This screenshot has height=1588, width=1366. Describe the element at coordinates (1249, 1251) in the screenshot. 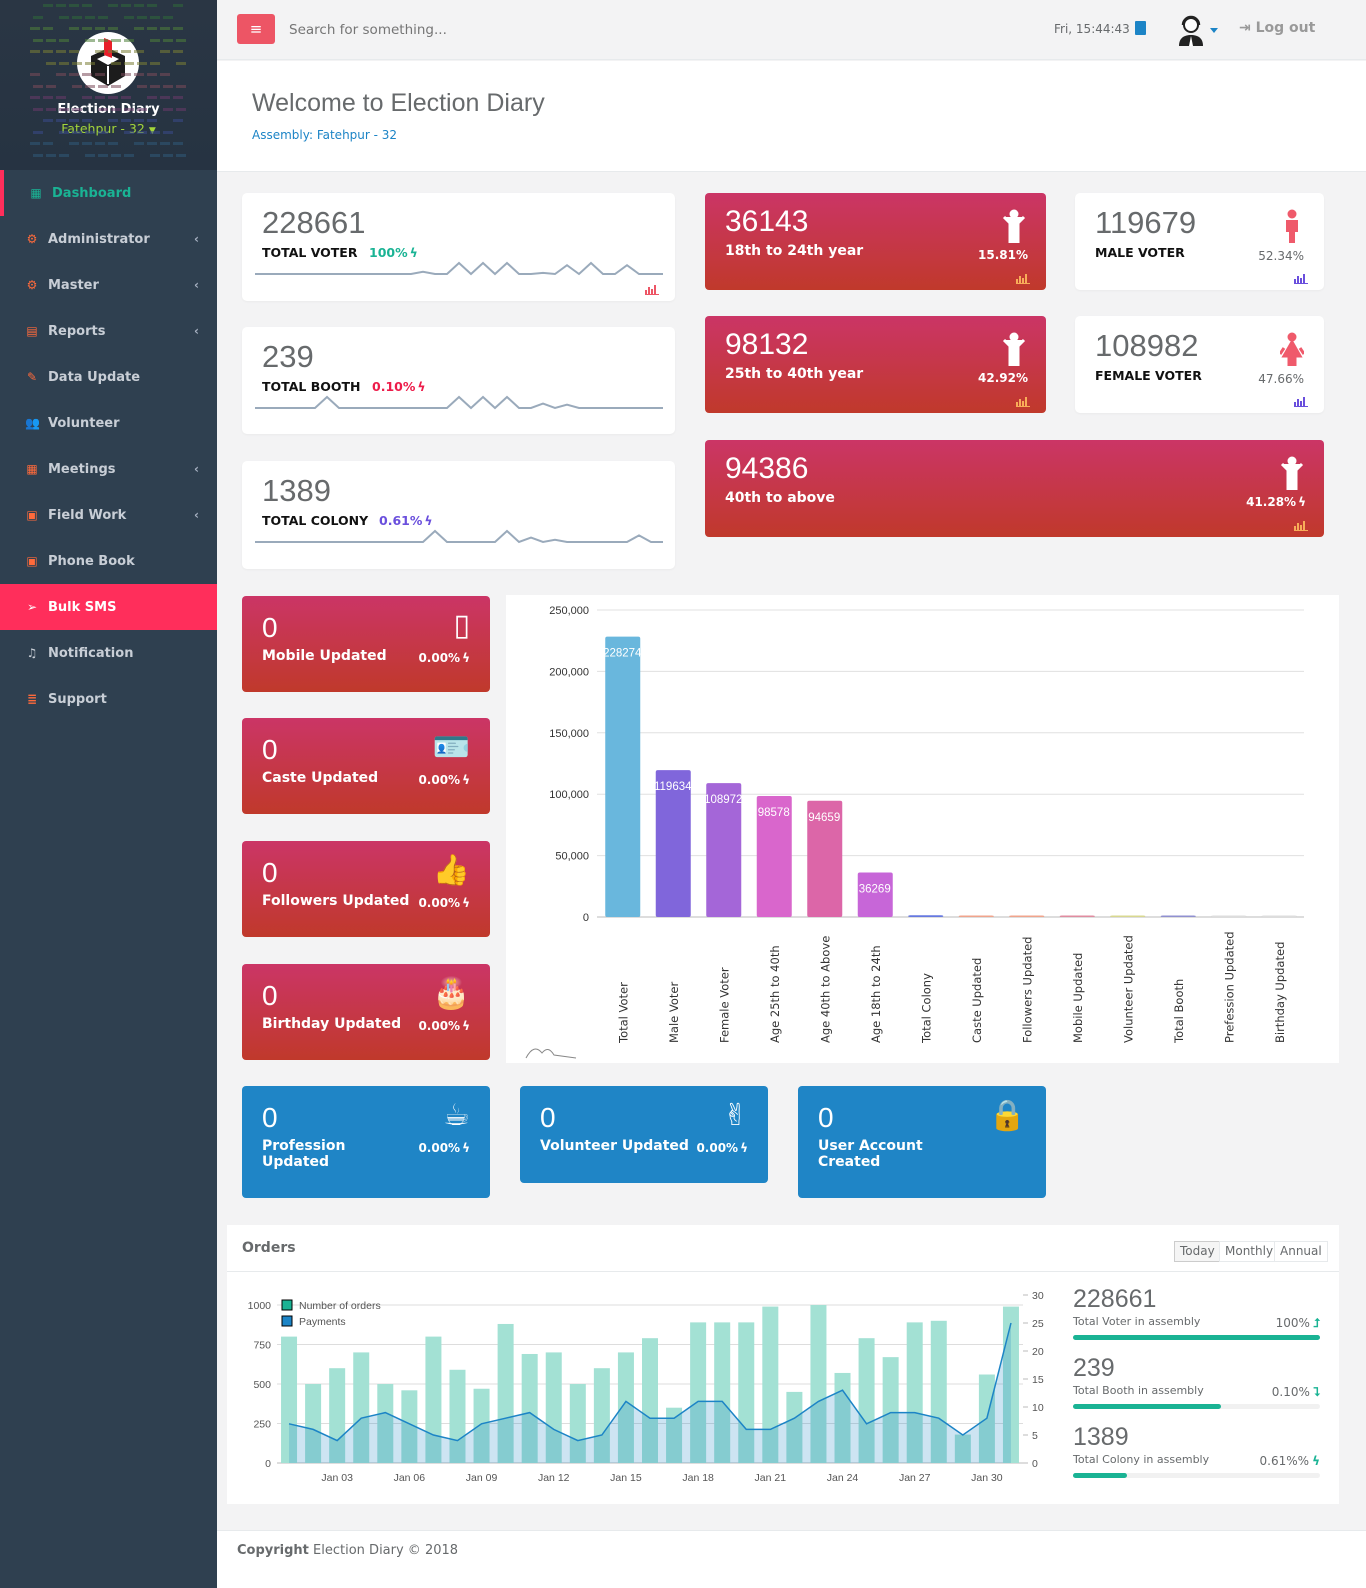

I see `tab-monthly: Monthly` at that location.